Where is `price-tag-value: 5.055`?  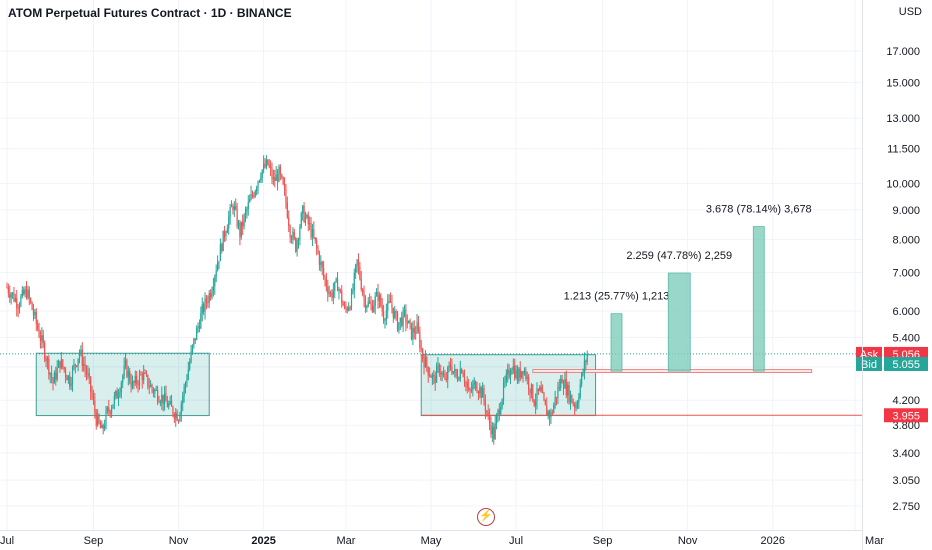 price-tag-value: 5.055 is located at coordinates (906, 365).